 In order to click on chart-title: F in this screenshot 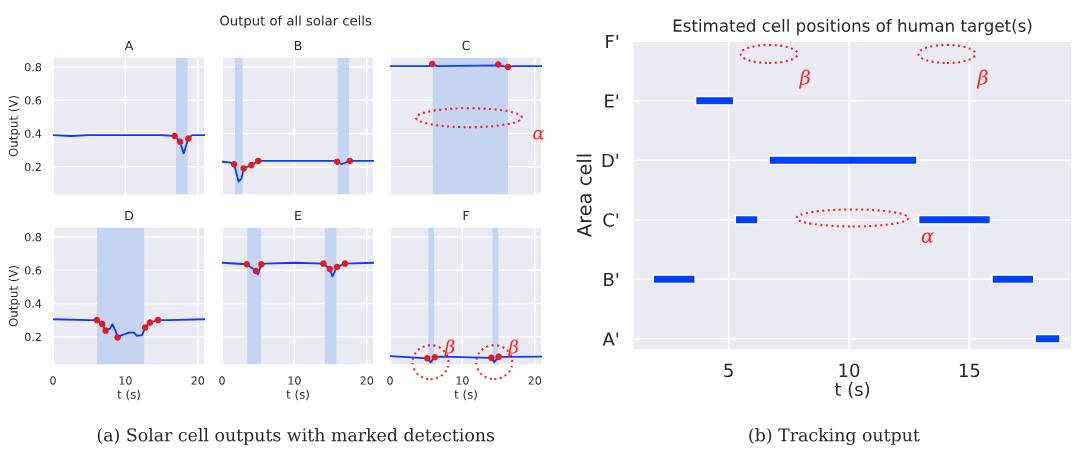, I will do `click(466, 215)`.